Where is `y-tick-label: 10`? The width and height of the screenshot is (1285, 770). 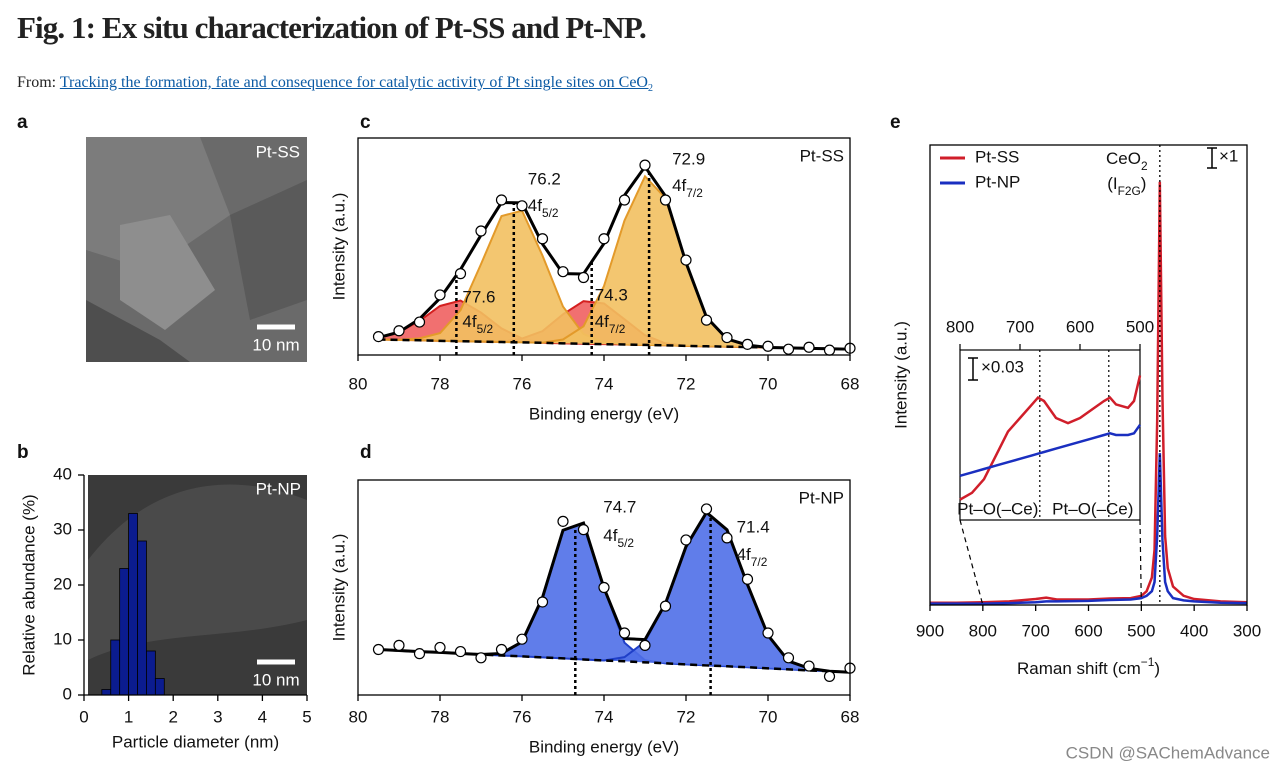 y-tick-label: 10 is located at coordinates (62, 638).